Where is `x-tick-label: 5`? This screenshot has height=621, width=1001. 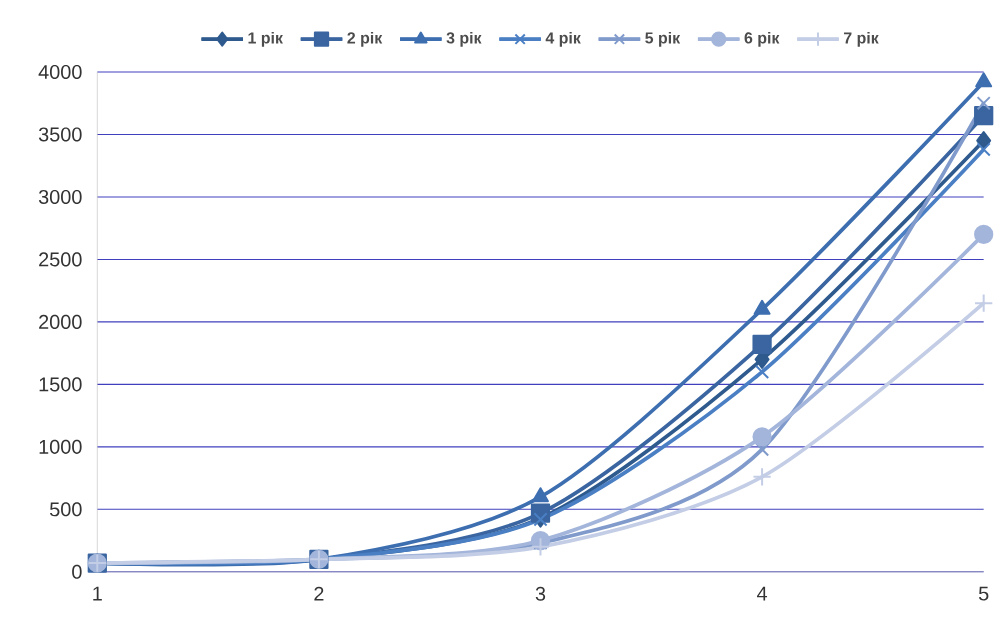
x-tick-label: 5 is located at coordinates (983, 593).